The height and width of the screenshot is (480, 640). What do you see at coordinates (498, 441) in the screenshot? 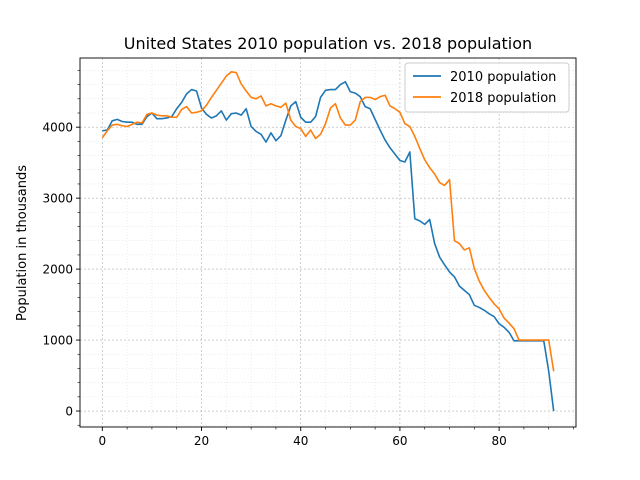
I see `x-tick-label: 80` at bounding box center [498, 441].